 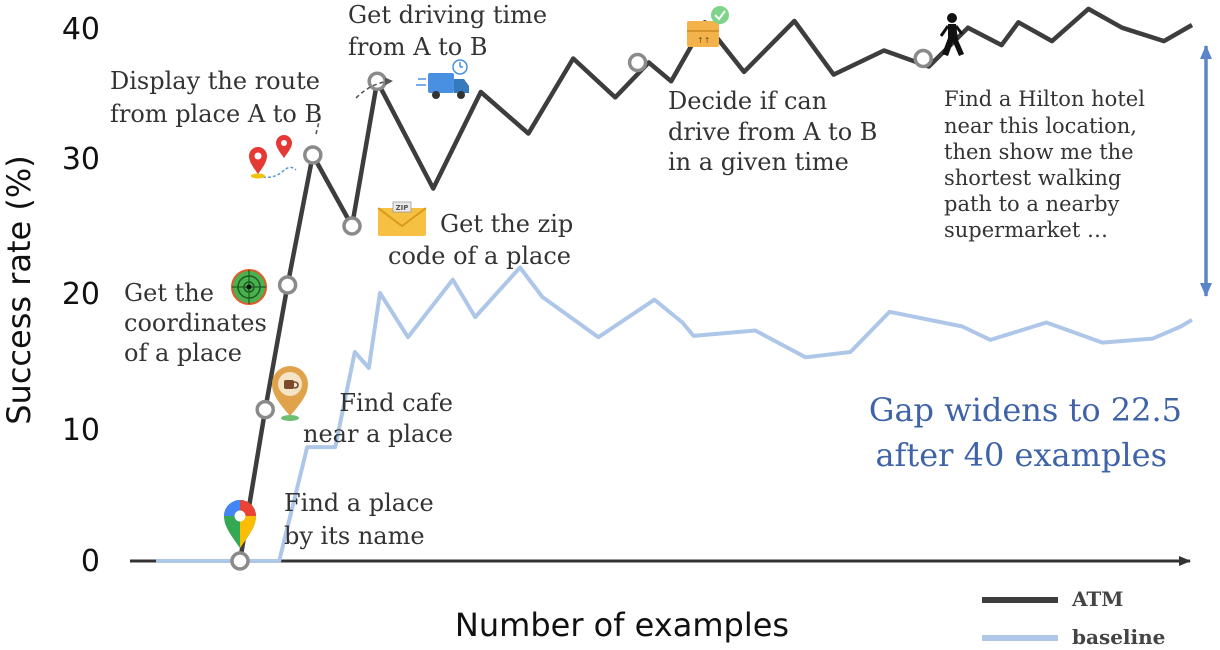 What do you see at coordinates (1118, 637) in the screenshot?
I see `legend-baseline-label: baseline` at bounding box center [1118, 637].